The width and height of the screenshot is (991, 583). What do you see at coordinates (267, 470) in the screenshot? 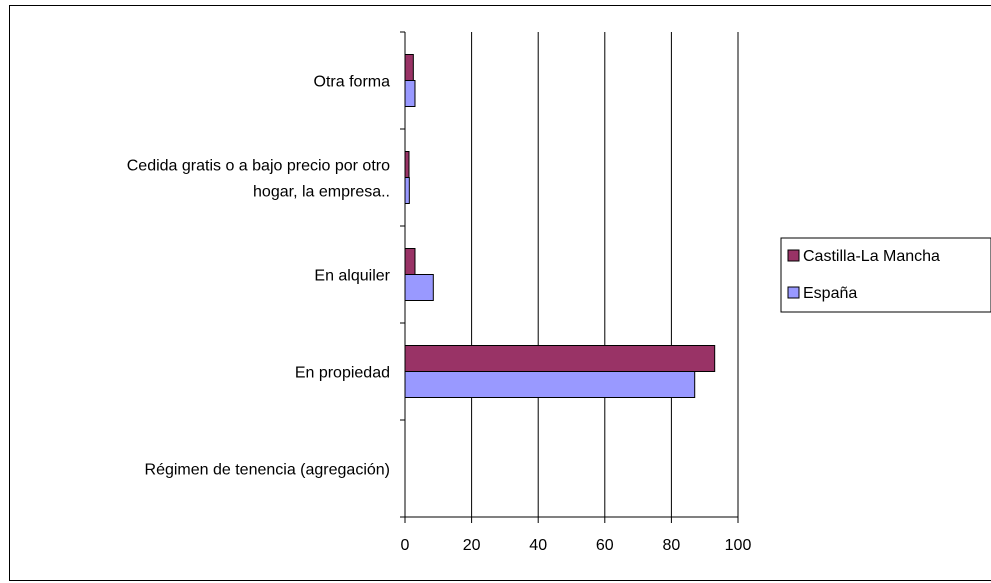
I see `category-label: Régimen de tenencia (agregación)` at bounding box center [267, 470].